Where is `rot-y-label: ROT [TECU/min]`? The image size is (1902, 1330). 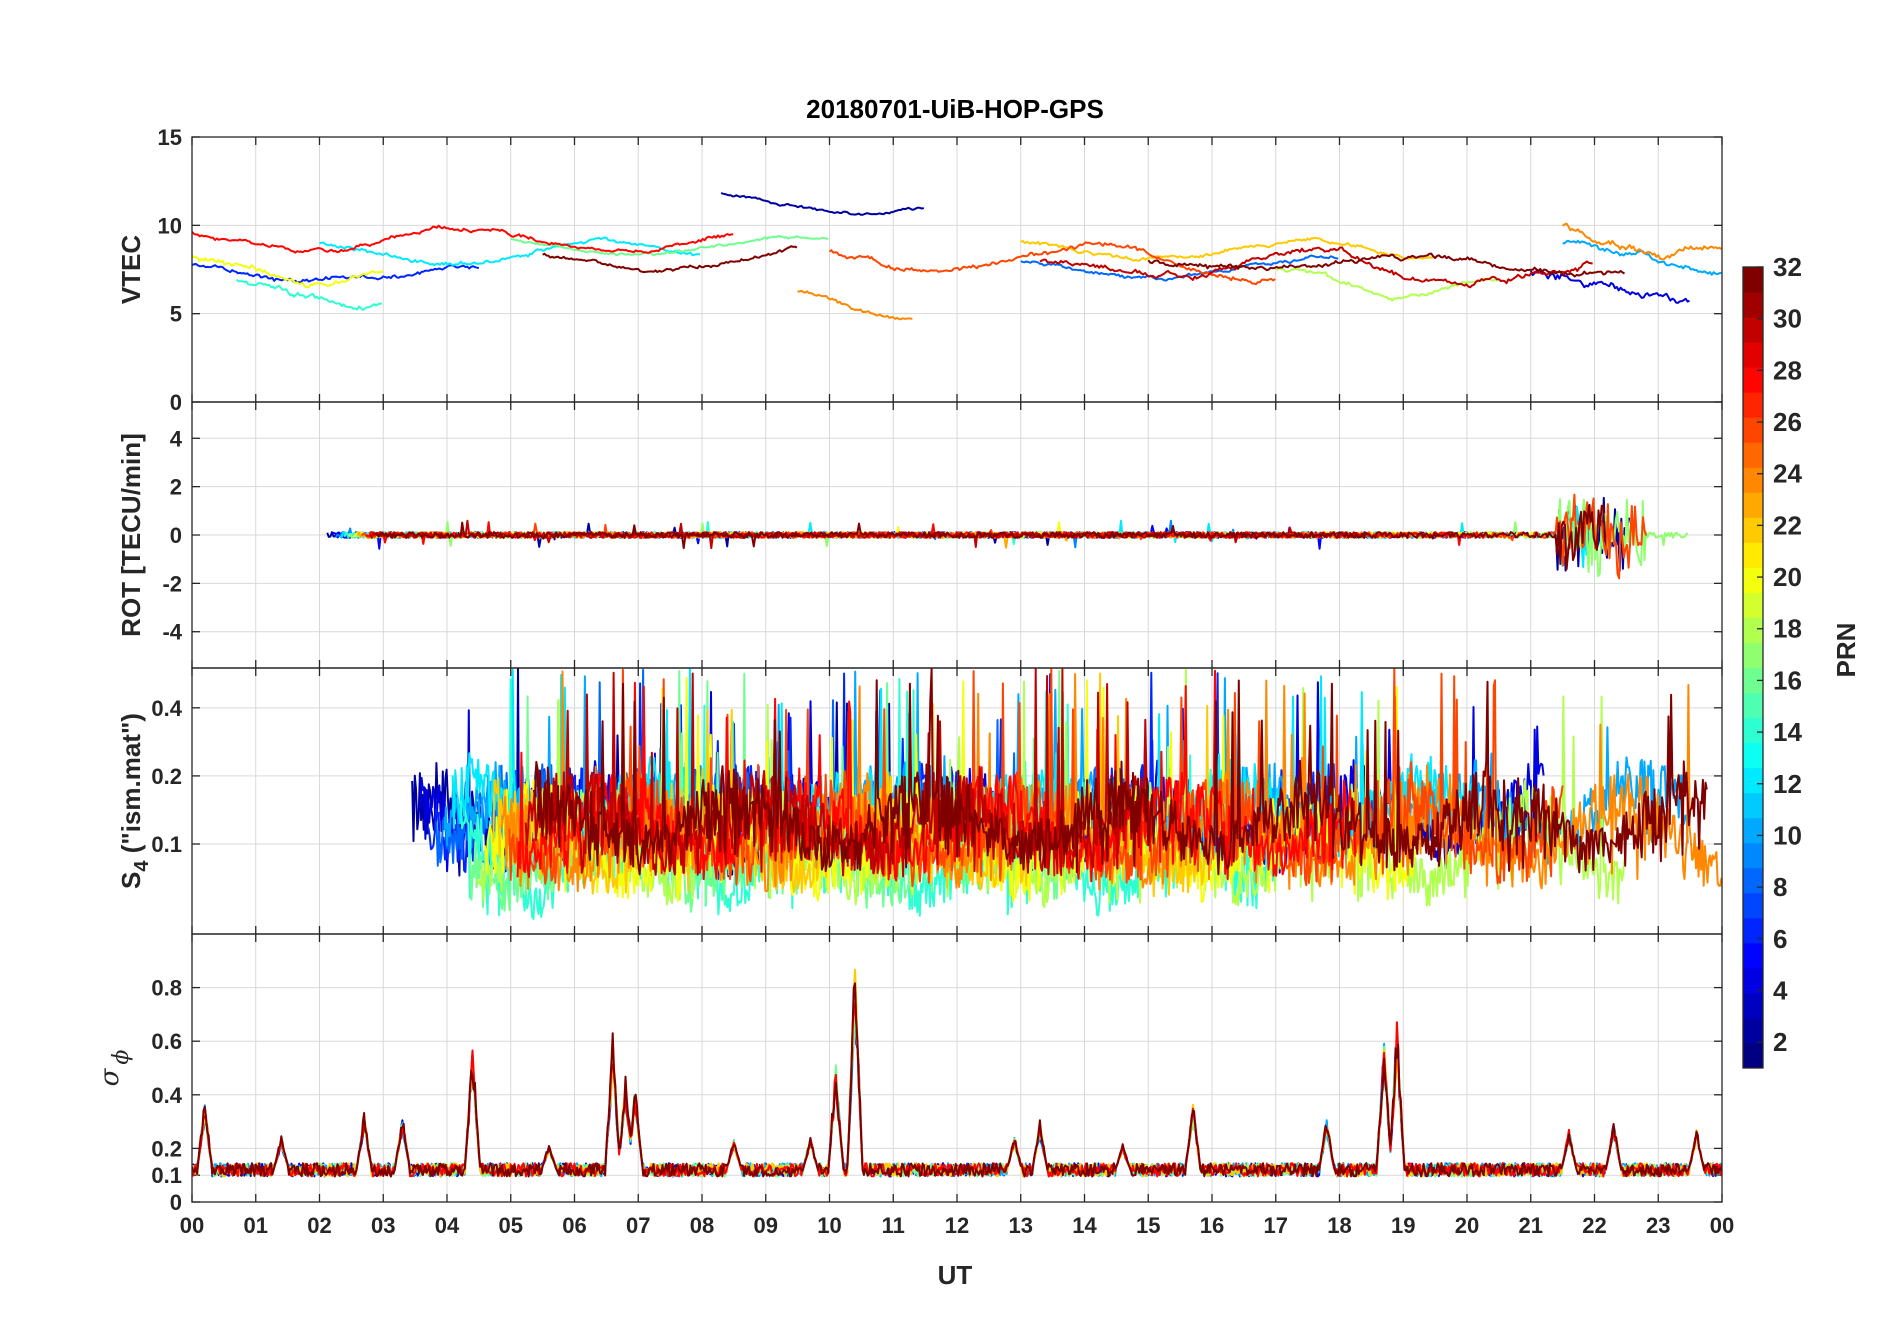
rot-y-label: ROT [TECU/min] is located at coordinates (131, 535).